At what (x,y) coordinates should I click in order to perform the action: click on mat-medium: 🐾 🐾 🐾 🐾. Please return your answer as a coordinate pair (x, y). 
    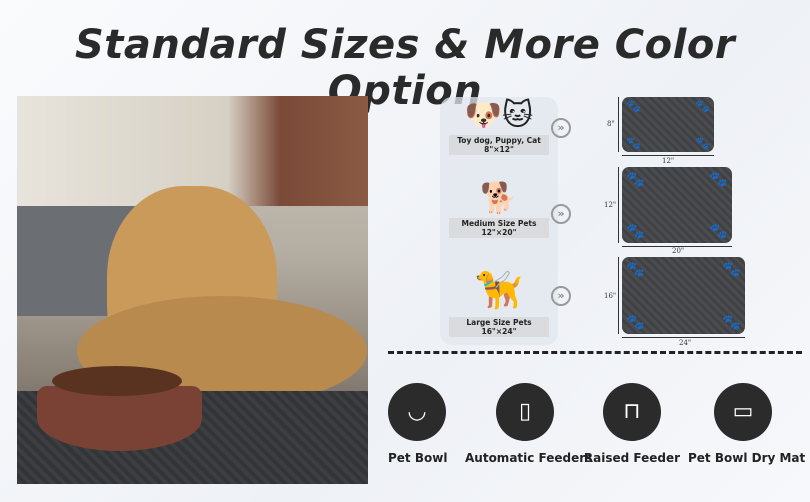
    Looking at the image, I should click on (677, 205).